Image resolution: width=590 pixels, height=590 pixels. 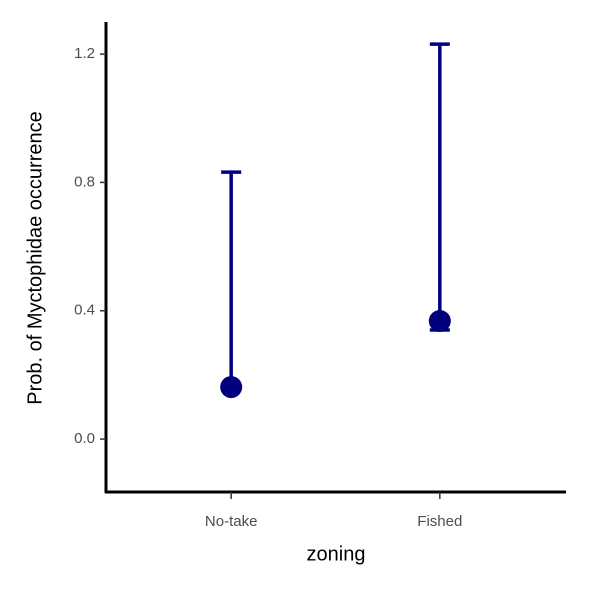 I want to click on y-tick-label: 0.8, so click(x=84, y=181).